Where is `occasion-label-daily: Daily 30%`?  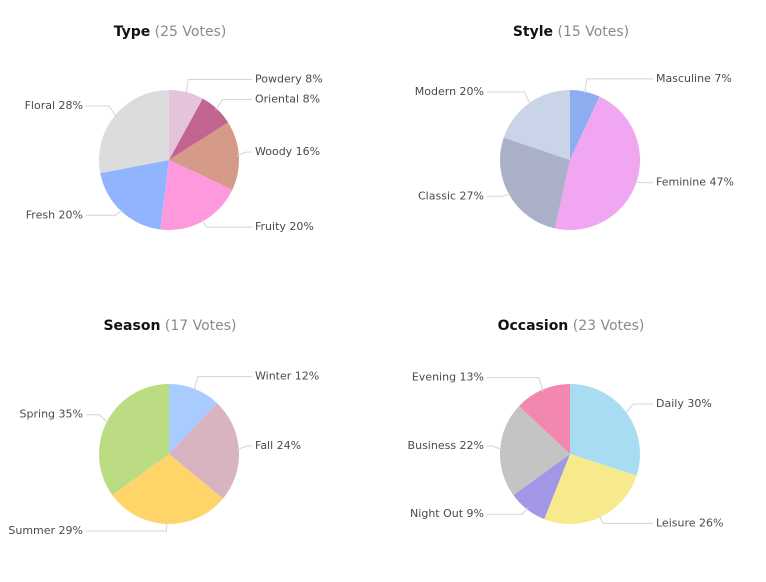 occasion-label-daily: Daily 30% is located at coordinates (684, 403).